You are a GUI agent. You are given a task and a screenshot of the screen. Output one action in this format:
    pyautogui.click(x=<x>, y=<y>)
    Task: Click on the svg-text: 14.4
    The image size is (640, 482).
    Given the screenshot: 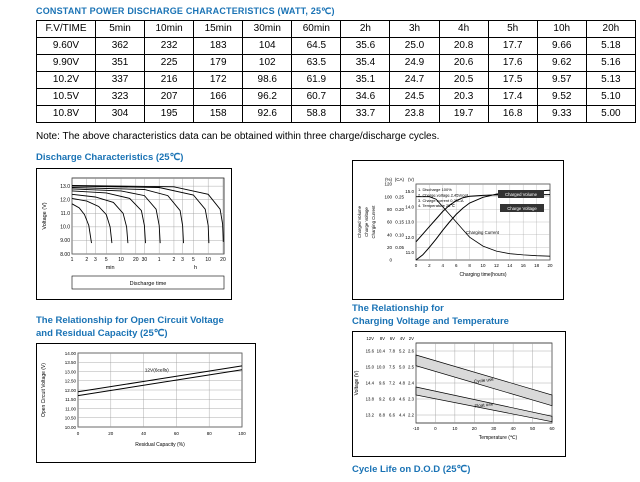 What is the action you would take?
    pyautogui.click(x=370, y=383)
    